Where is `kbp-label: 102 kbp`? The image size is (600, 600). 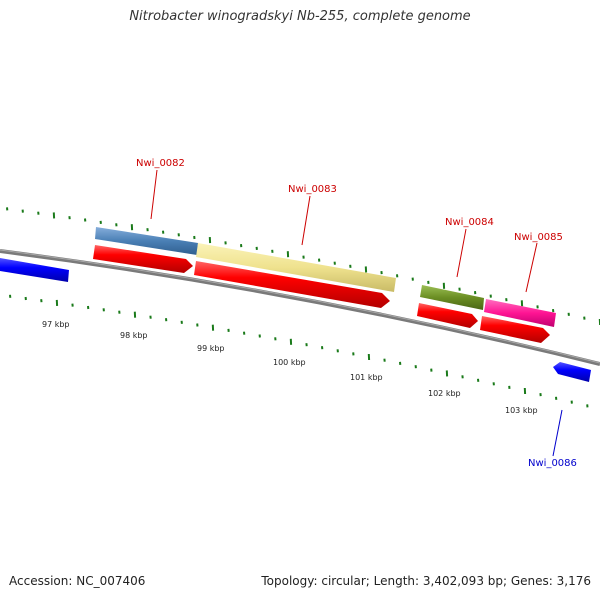 kbp-label: 102 kbp is located at coordinates (444, 393).